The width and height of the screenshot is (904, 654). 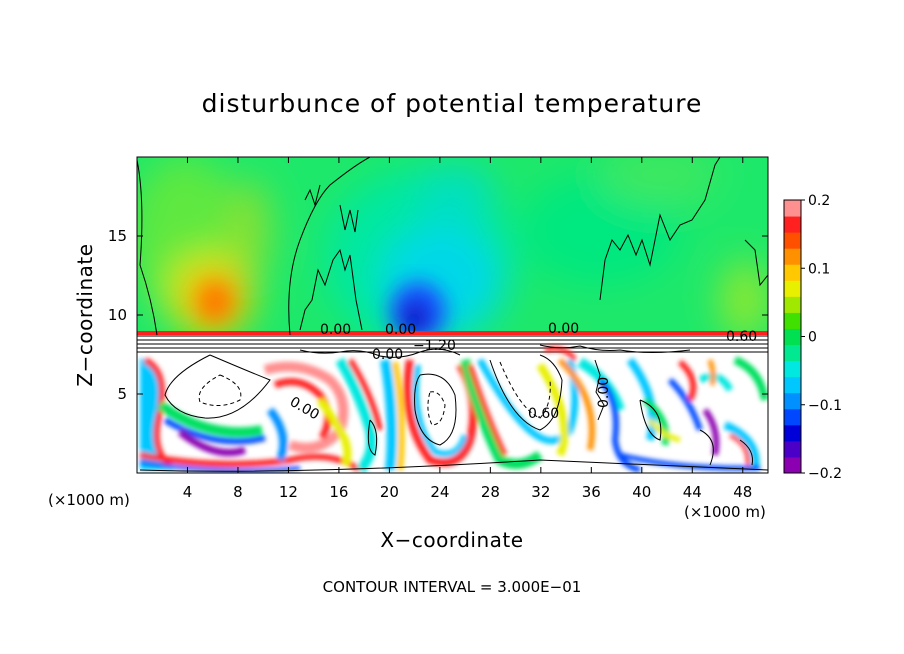 What do you see at coordinates (389, 492) in the screenshot?
I see `x-tick-label: 20` at bounding box center [389, 492].